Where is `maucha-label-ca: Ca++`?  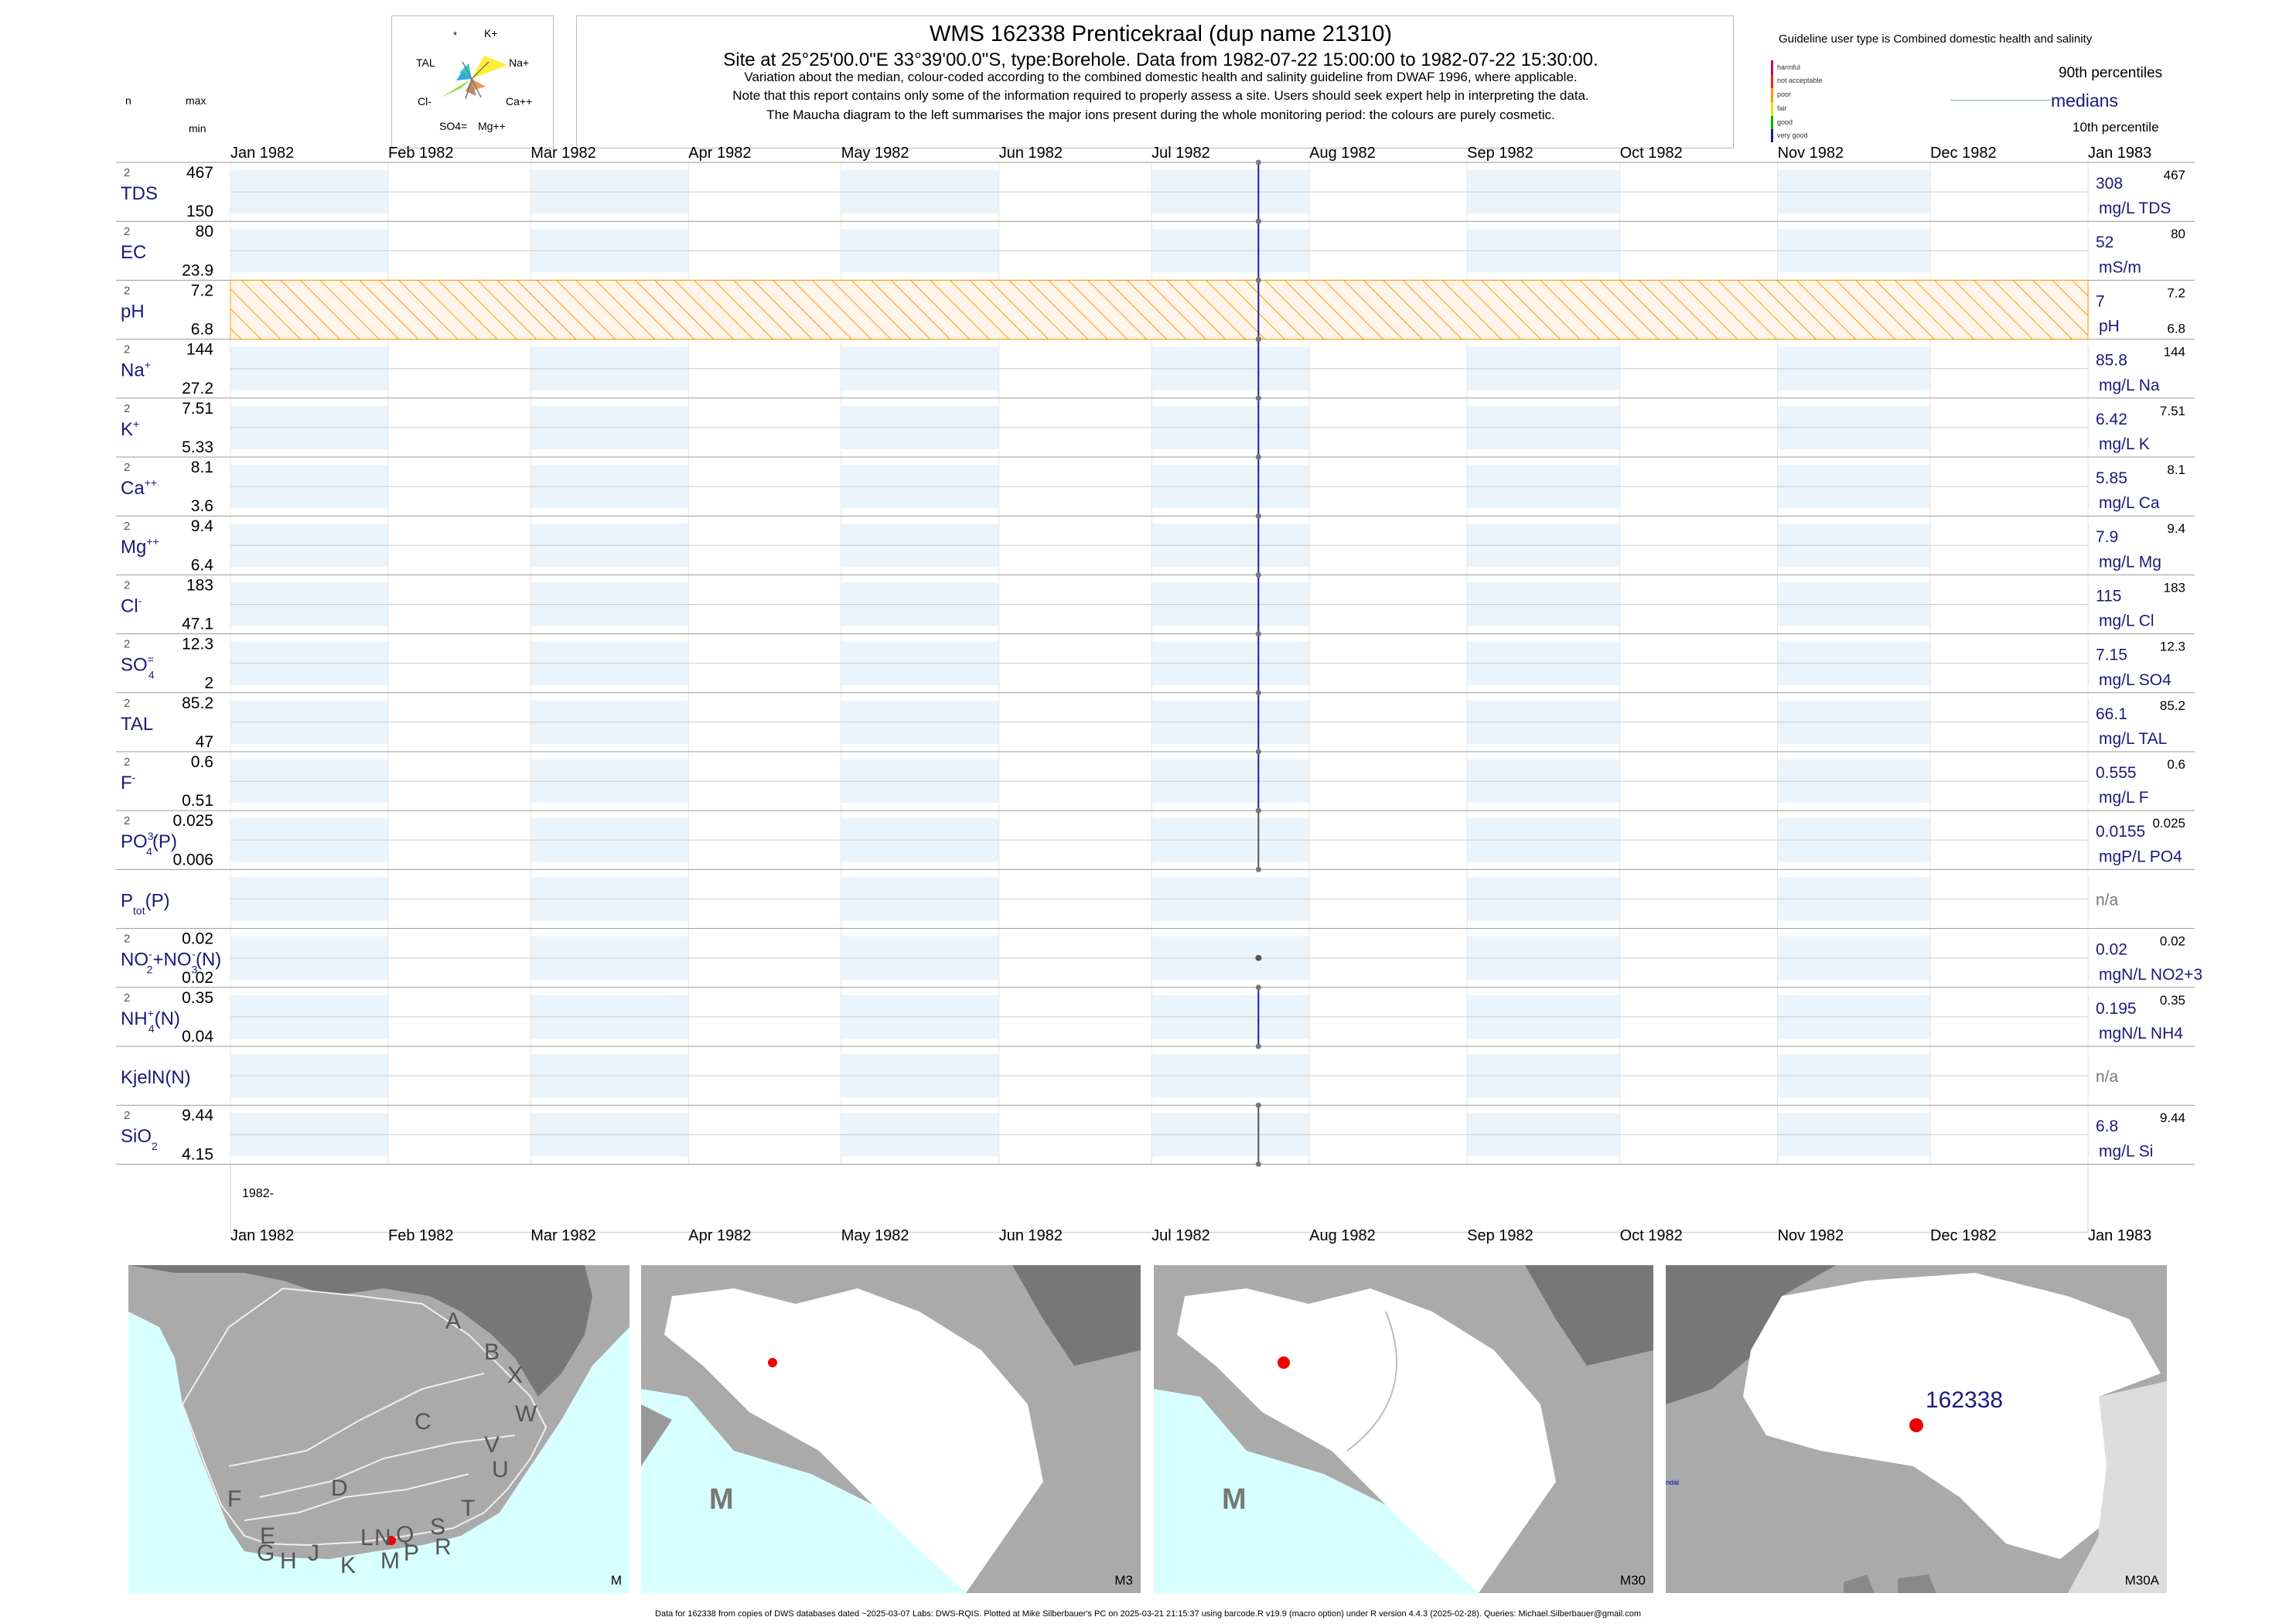 maucha-label-ca: Ca++ is located at coordinates (519, 101).